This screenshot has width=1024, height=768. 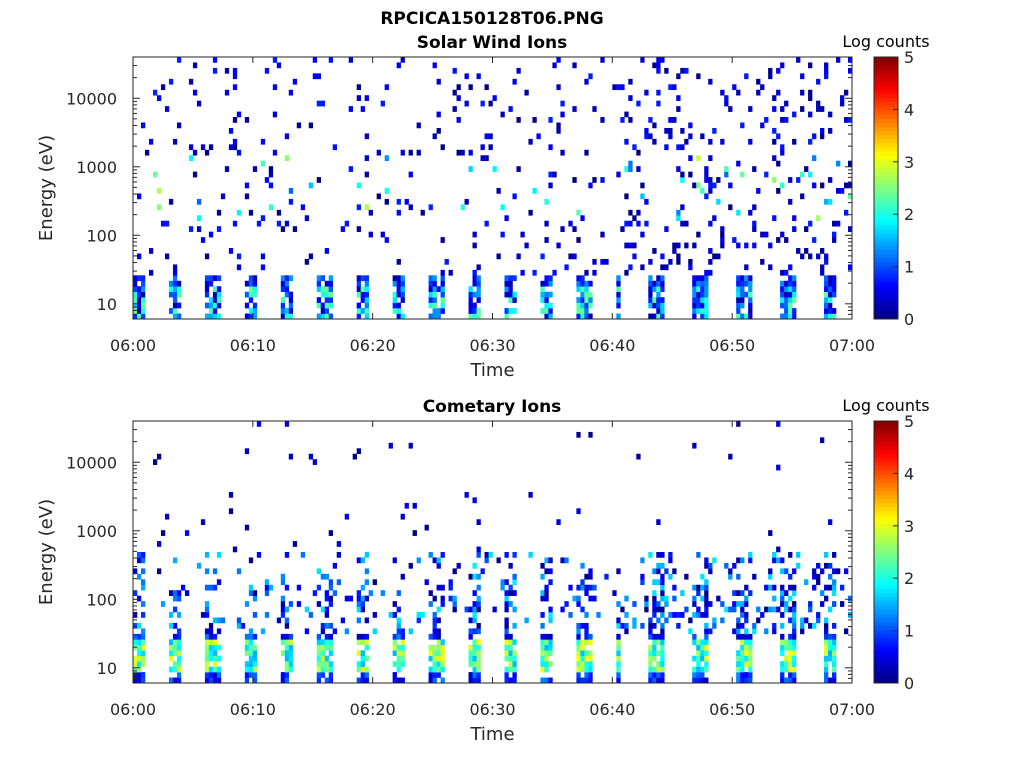 I want to click on colorbar-label: Log counts, so click(x=885, y=405).